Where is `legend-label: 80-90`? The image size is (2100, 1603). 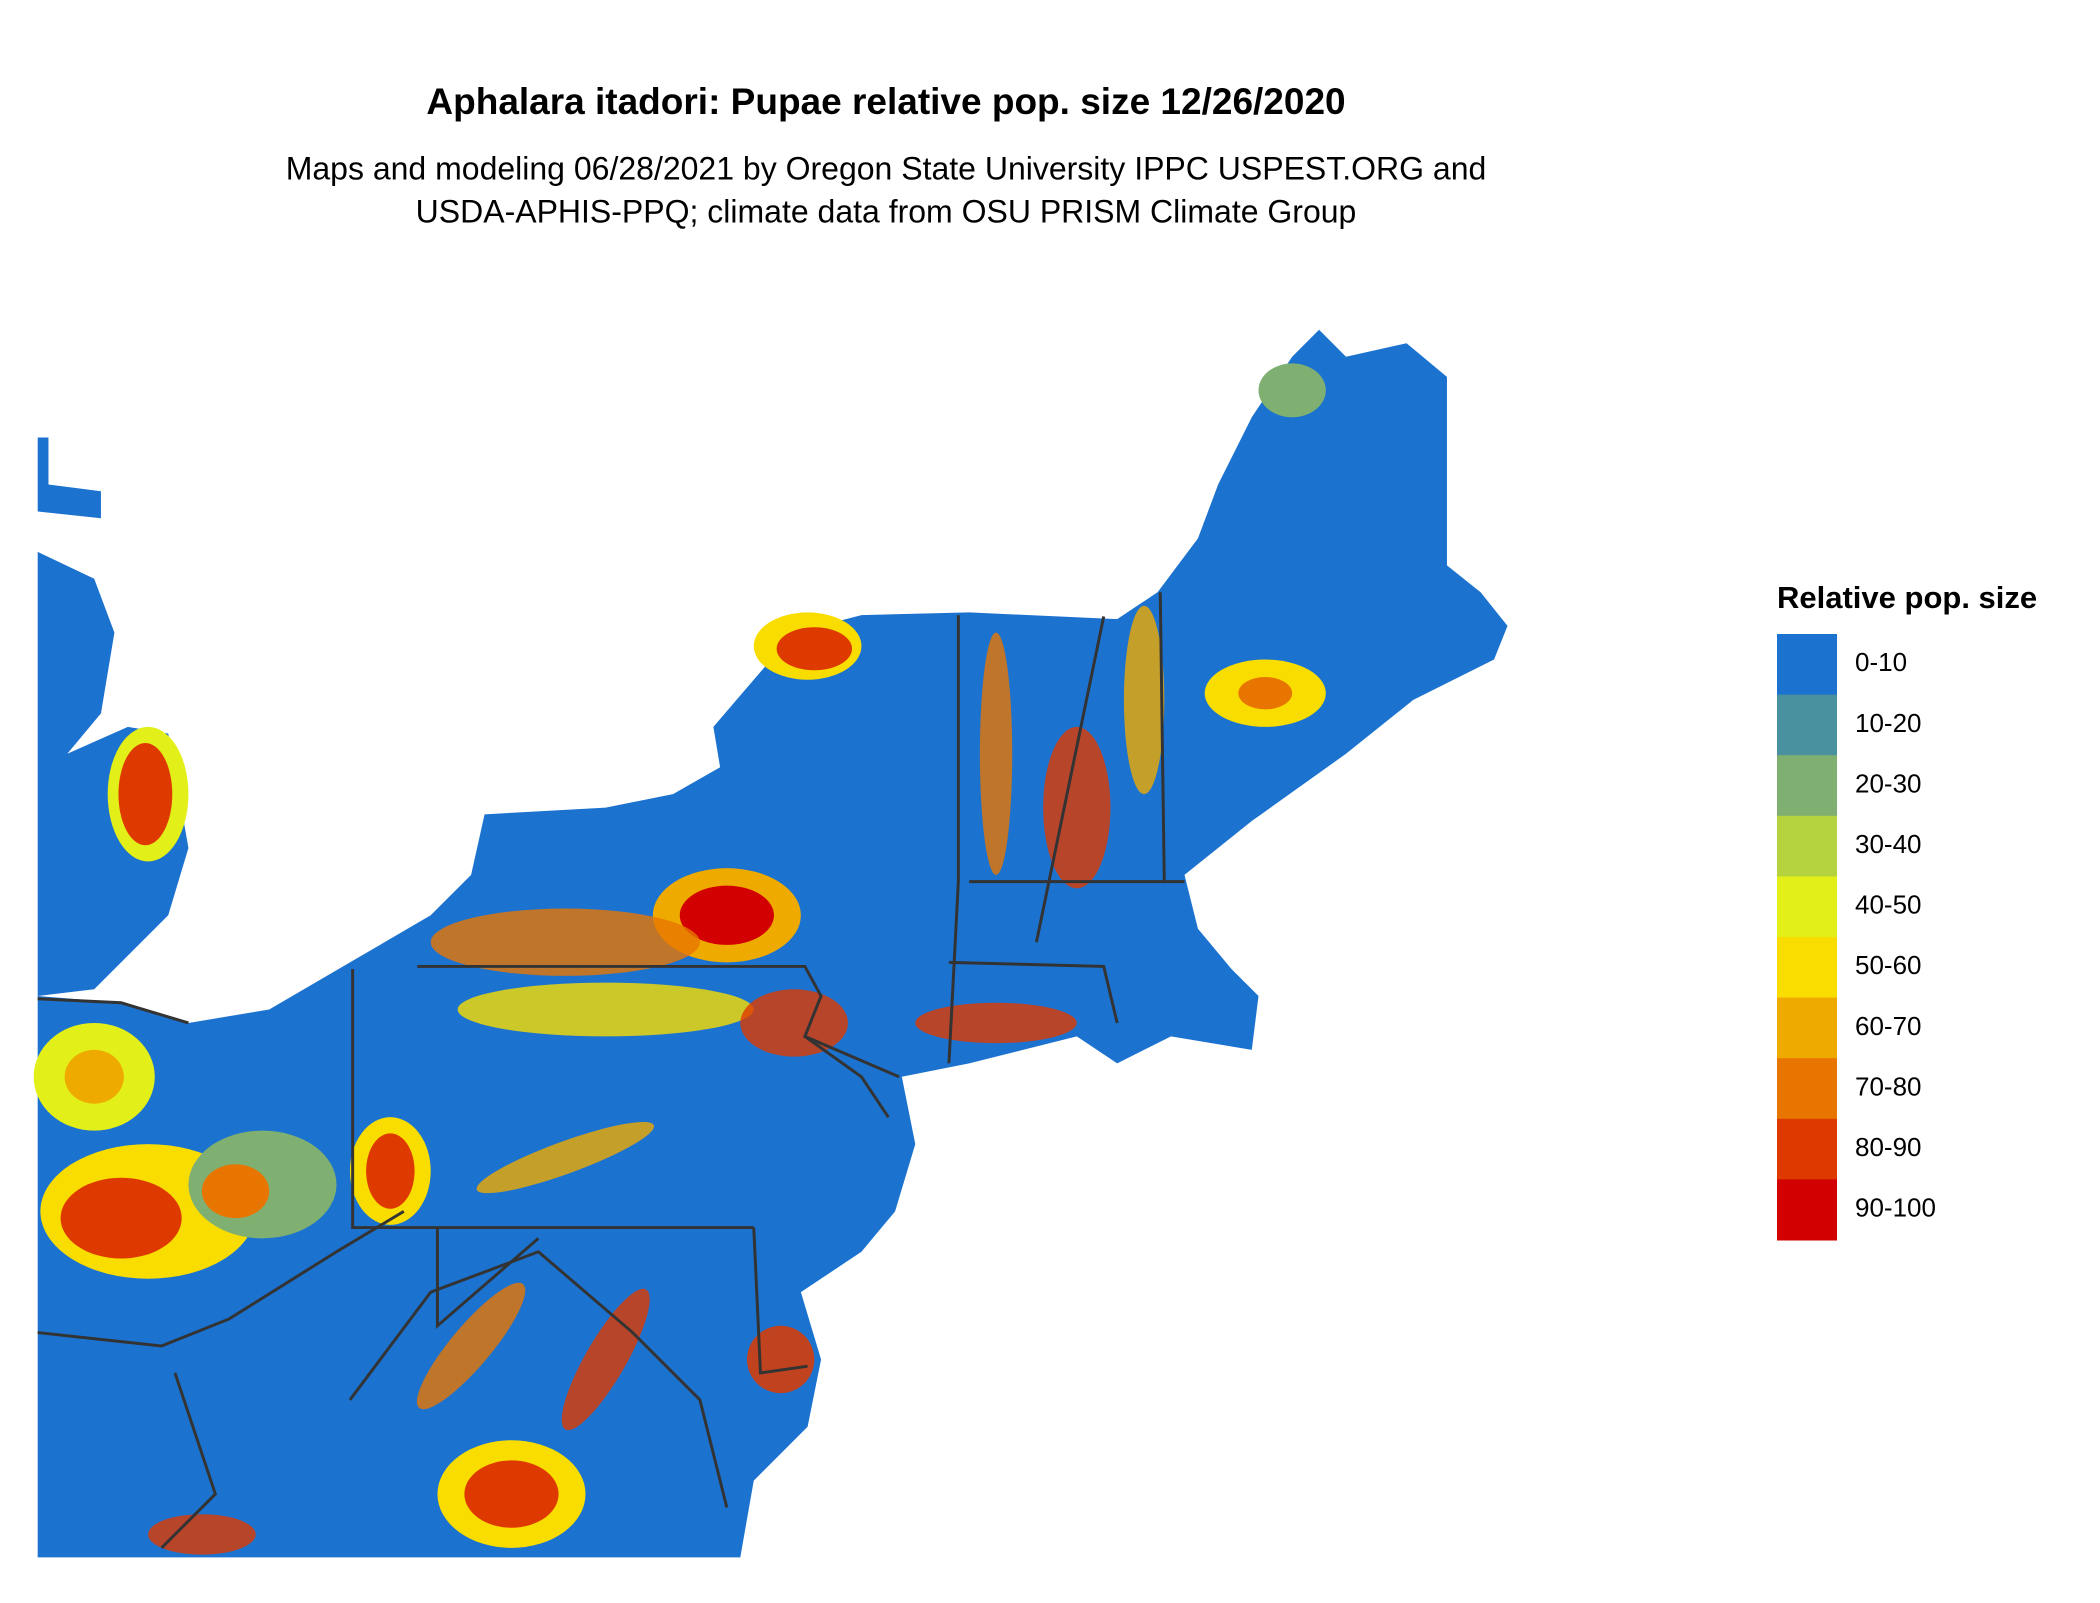 legend-label: 80-90 is located at coordinates (1888, 1147).